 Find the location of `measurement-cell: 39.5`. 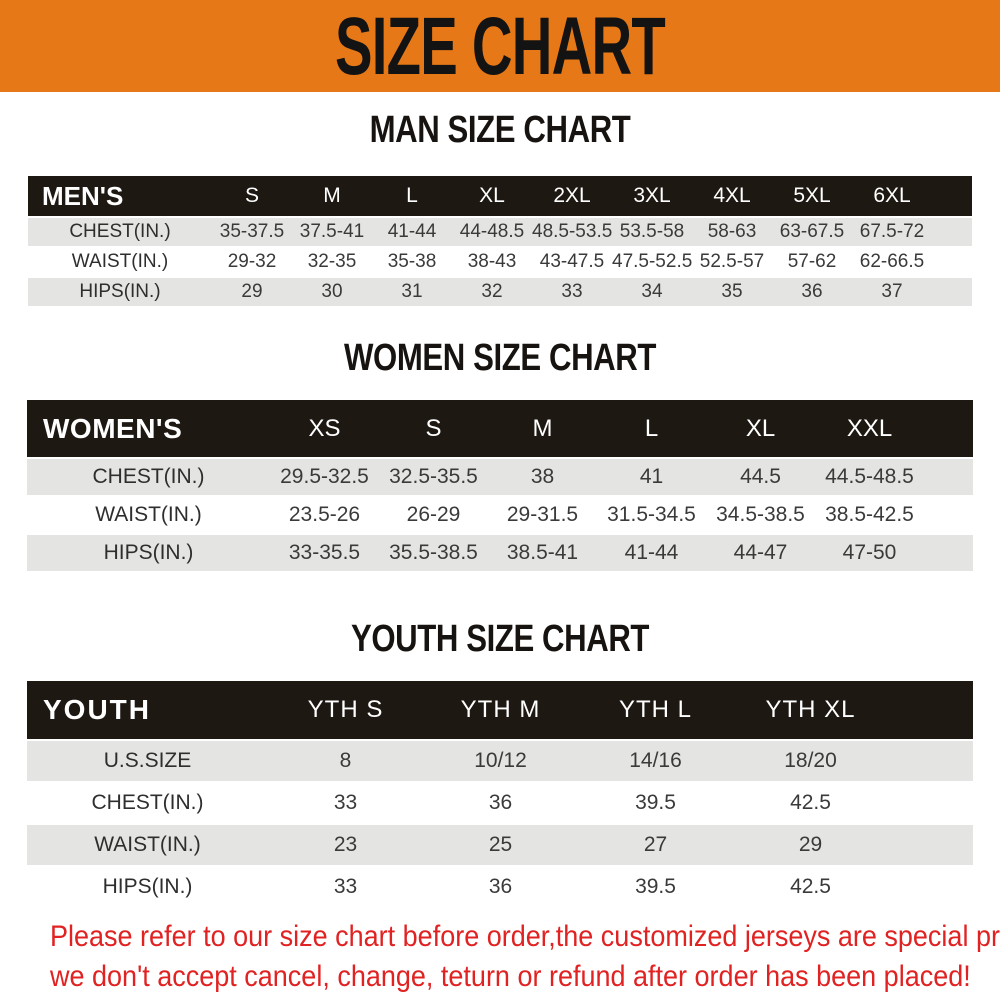

measurement-cell: 39.5 is located at coordinates (655, 803).